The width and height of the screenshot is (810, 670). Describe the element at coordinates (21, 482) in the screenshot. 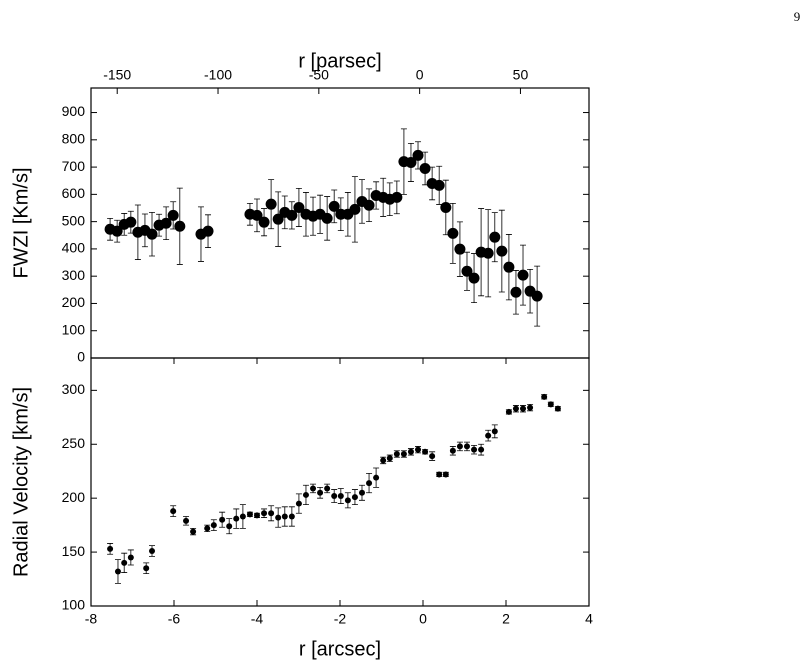

I see `y-axis-label: Radial Velocity [km/s]` at that location.